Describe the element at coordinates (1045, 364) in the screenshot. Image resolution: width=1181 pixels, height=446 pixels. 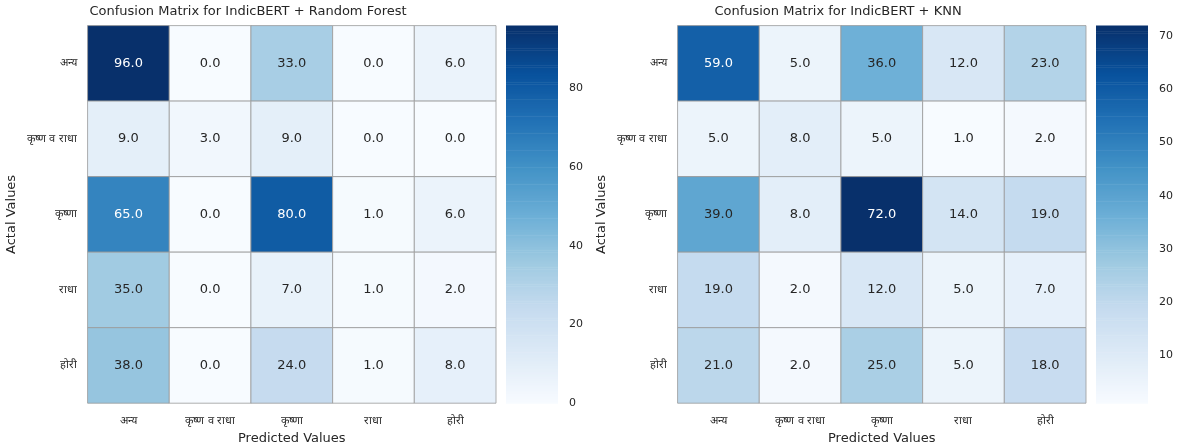
I see `data-label: 18.0` at that location.